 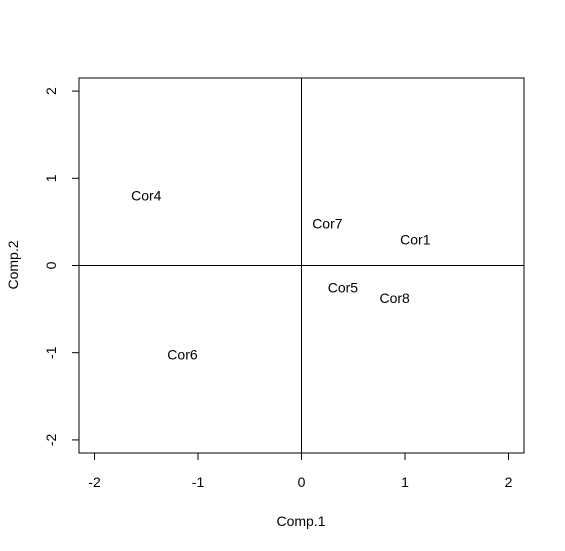 What do you see at coordinates (343, 287) in the screenshot?
I see `point-label-cor5: Cor5` at bounding box center [343, 287].